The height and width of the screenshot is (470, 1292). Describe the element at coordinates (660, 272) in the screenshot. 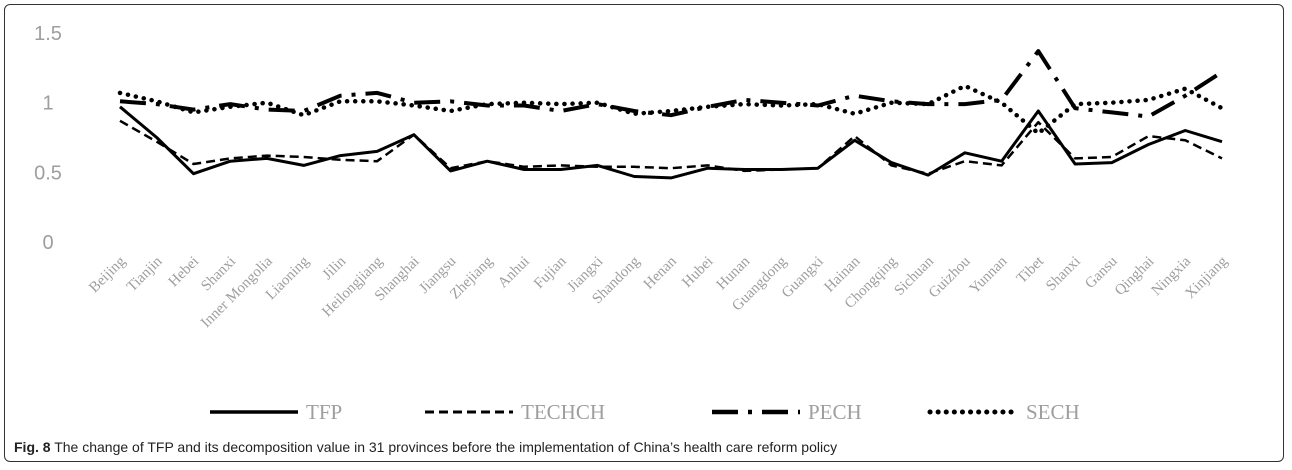

I see `x-tick-label: Henan` at that location.